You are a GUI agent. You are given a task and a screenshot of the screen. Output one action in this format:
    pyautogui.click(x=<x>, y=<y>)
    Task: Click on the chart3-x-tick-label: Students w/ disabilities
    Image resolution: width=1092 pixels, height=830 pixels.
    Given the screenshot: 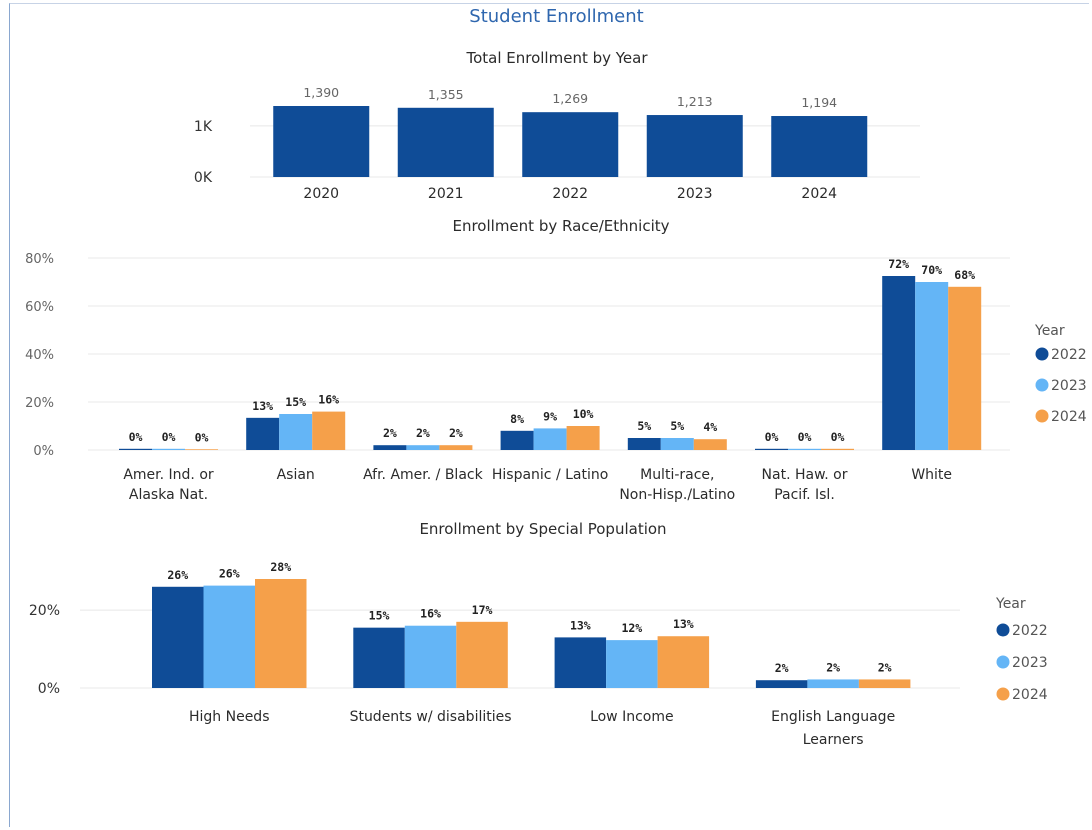 What is the action you would take?
    pyautogui.click(x=431, y=717)
    